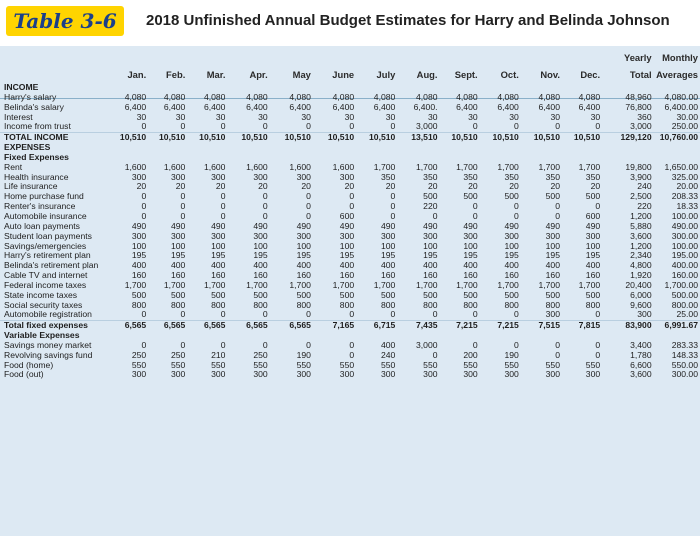  What do you see at coordinates (37, 127) in the screenshot?
I see `row-label: Income from trust` at bounding box center [37, 127].